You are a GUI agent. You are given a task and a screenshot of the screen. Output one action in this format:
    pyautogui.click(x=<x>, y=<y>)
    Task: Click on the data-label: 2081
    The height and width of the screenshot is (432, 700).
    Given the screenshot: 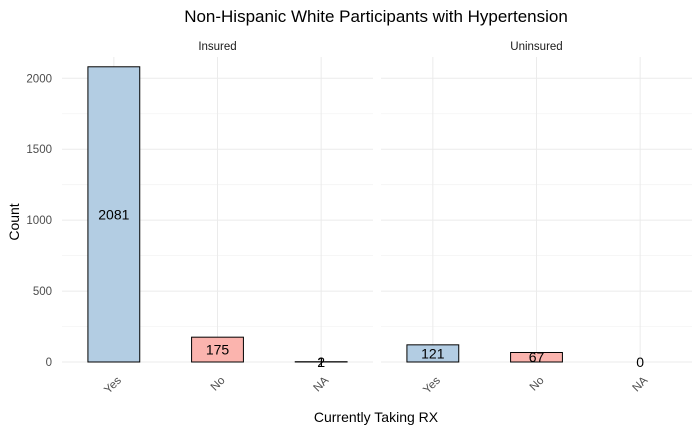 What is the action you would take?
    pyautogui.click(x=113, y=214)
    